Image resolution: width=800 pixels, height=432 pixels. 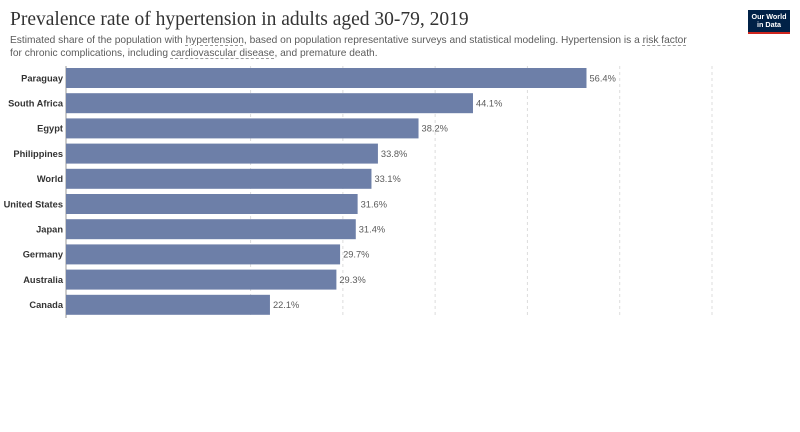 I want to click on subtitle-text: Estimated share of the population with, so click(x=98, y=40).